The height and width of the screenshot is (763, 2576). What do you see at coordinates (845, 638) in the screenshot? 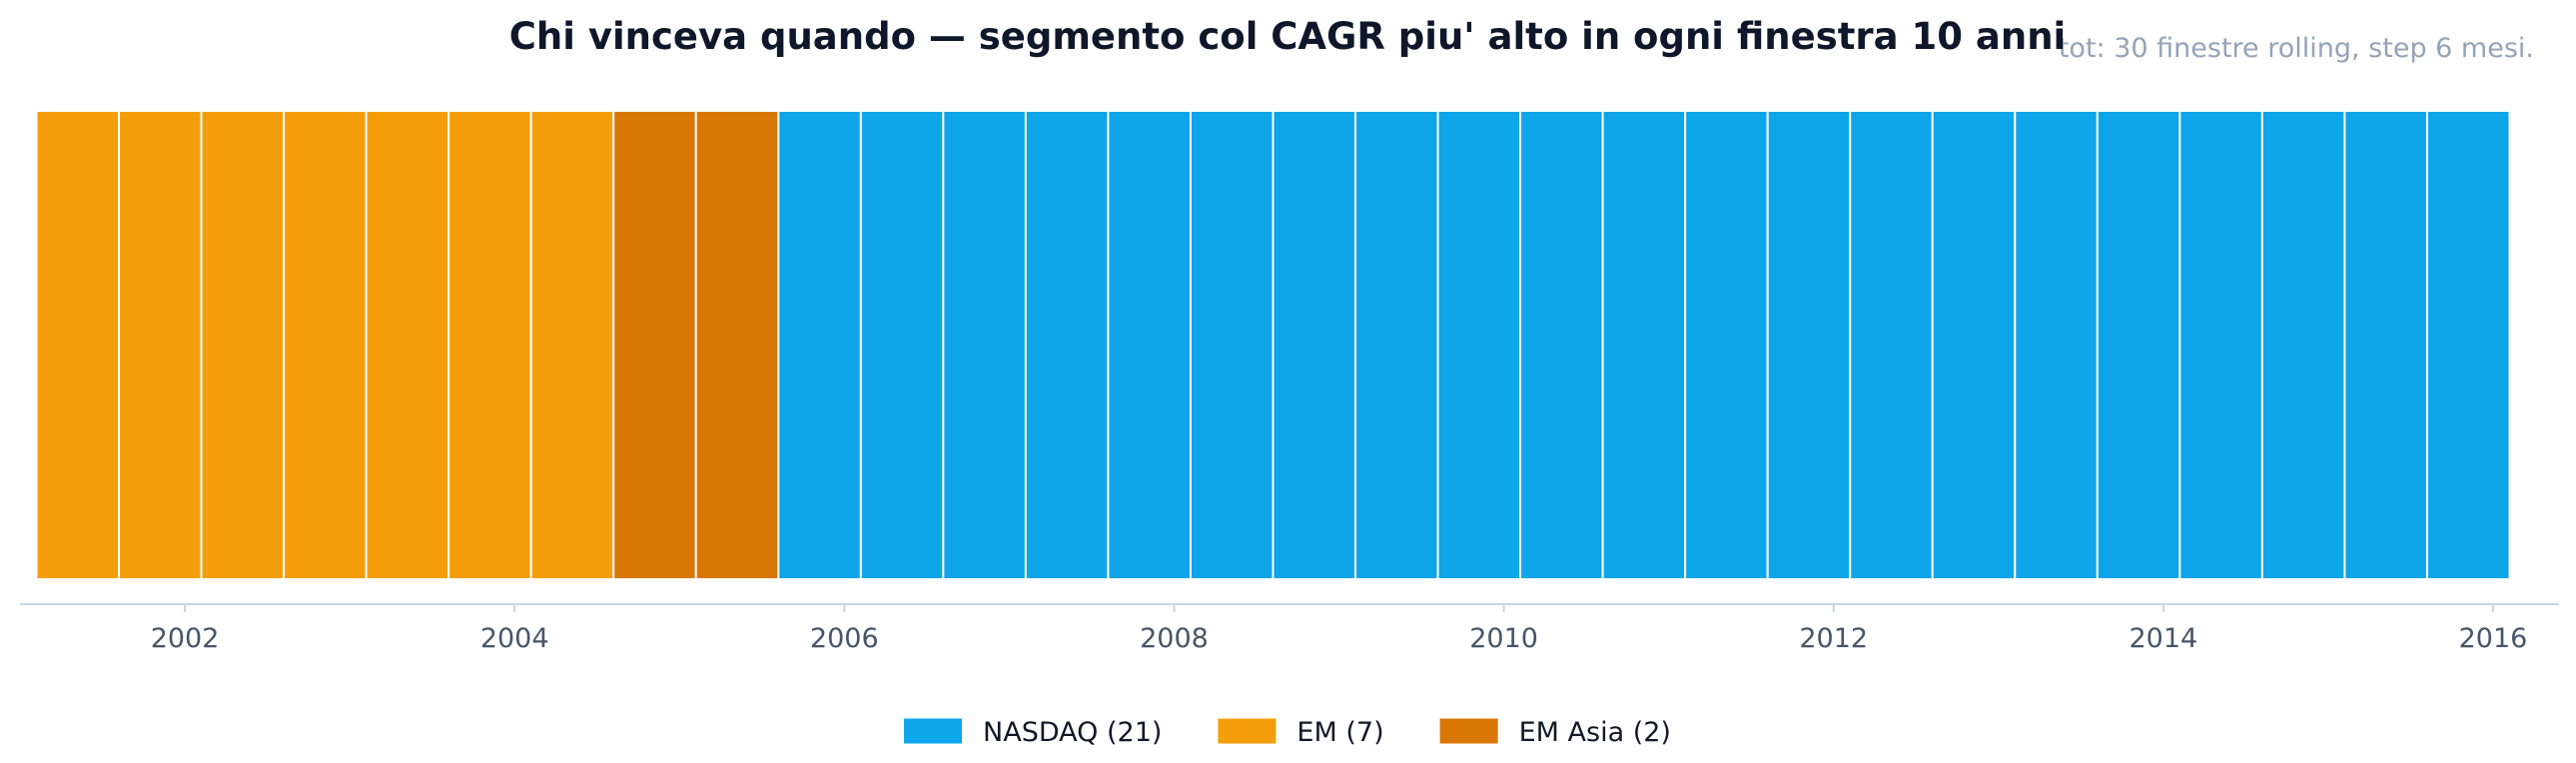
I see `x-tick-label-2006: 2006` at bounding box center [845, 638].